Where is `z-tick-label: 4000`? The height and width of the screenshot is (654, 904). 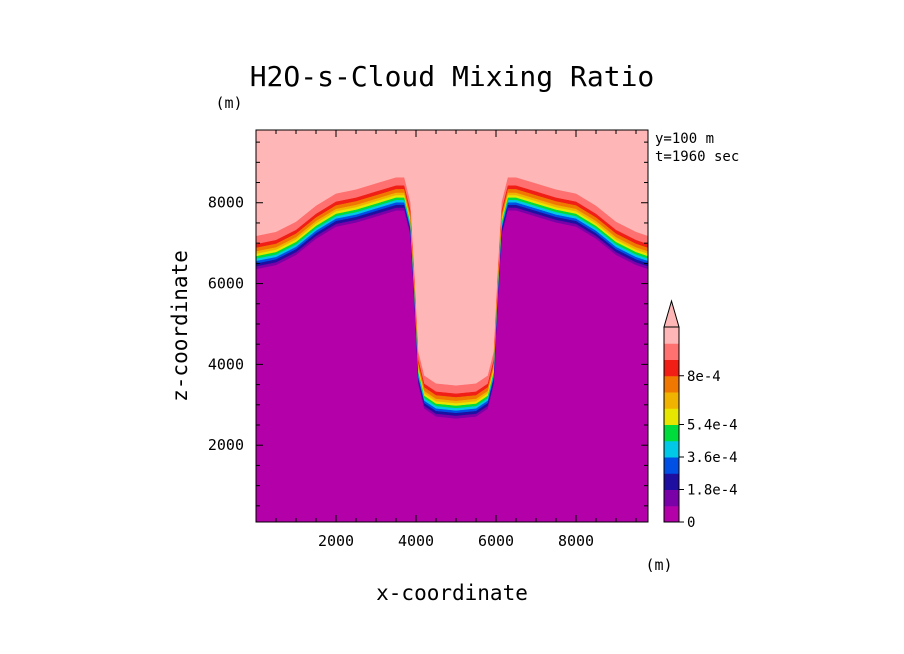
z-tick-label: 4000 is located at coordinates (226, 364).